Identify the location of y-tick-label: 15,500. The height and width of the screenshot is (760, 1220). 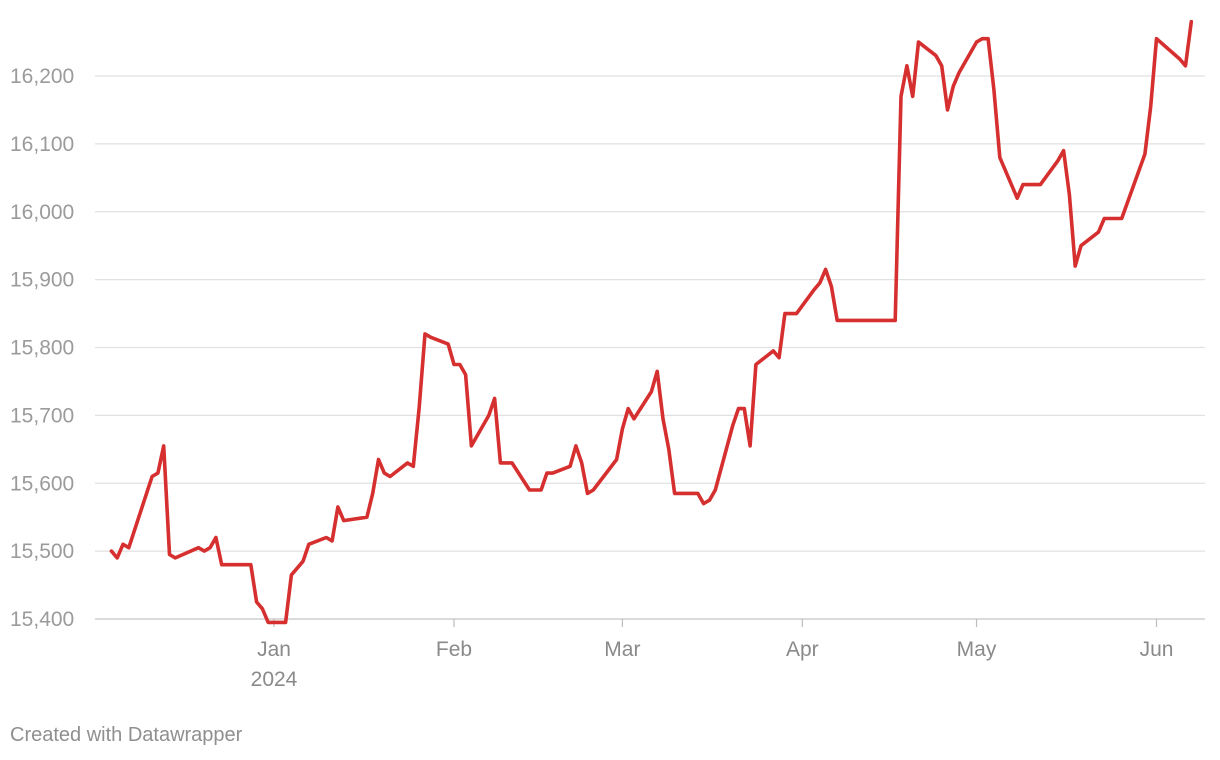
(42, 551).